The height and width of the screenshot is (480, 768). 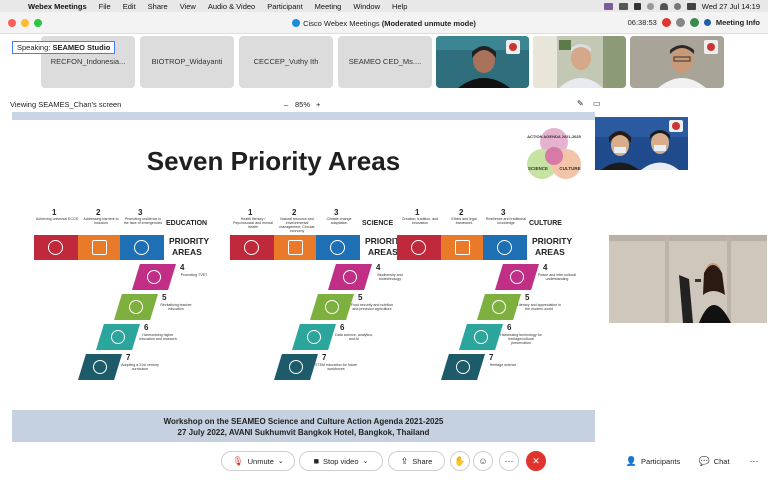 I want to click on video-tile-man-office, so click(x=579, y=62).